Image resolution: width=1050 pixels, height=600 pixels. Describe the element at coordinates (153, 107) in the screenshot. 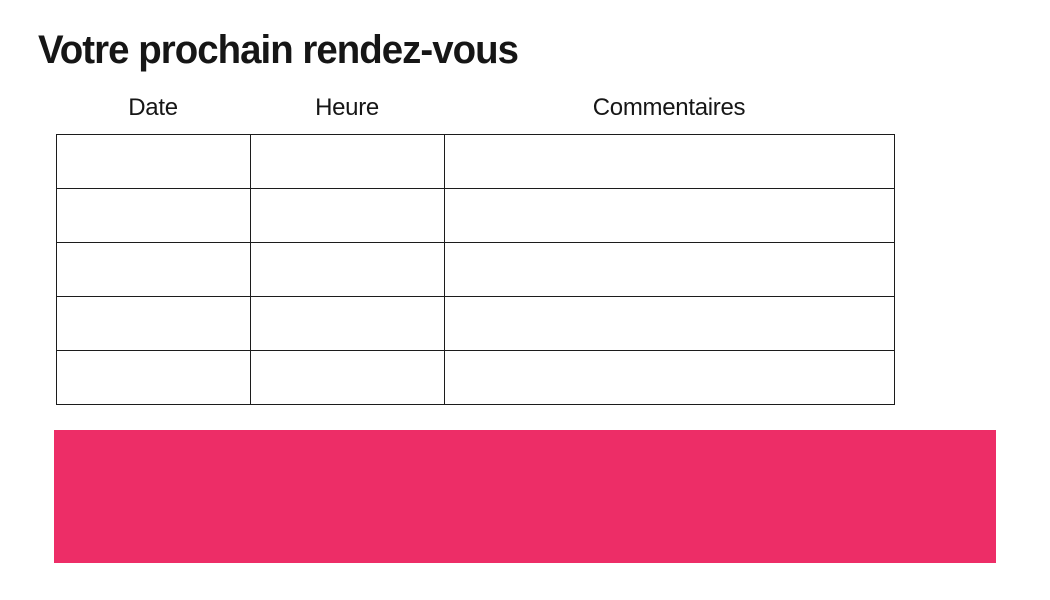

I see `column-header-date: Date` at that location.